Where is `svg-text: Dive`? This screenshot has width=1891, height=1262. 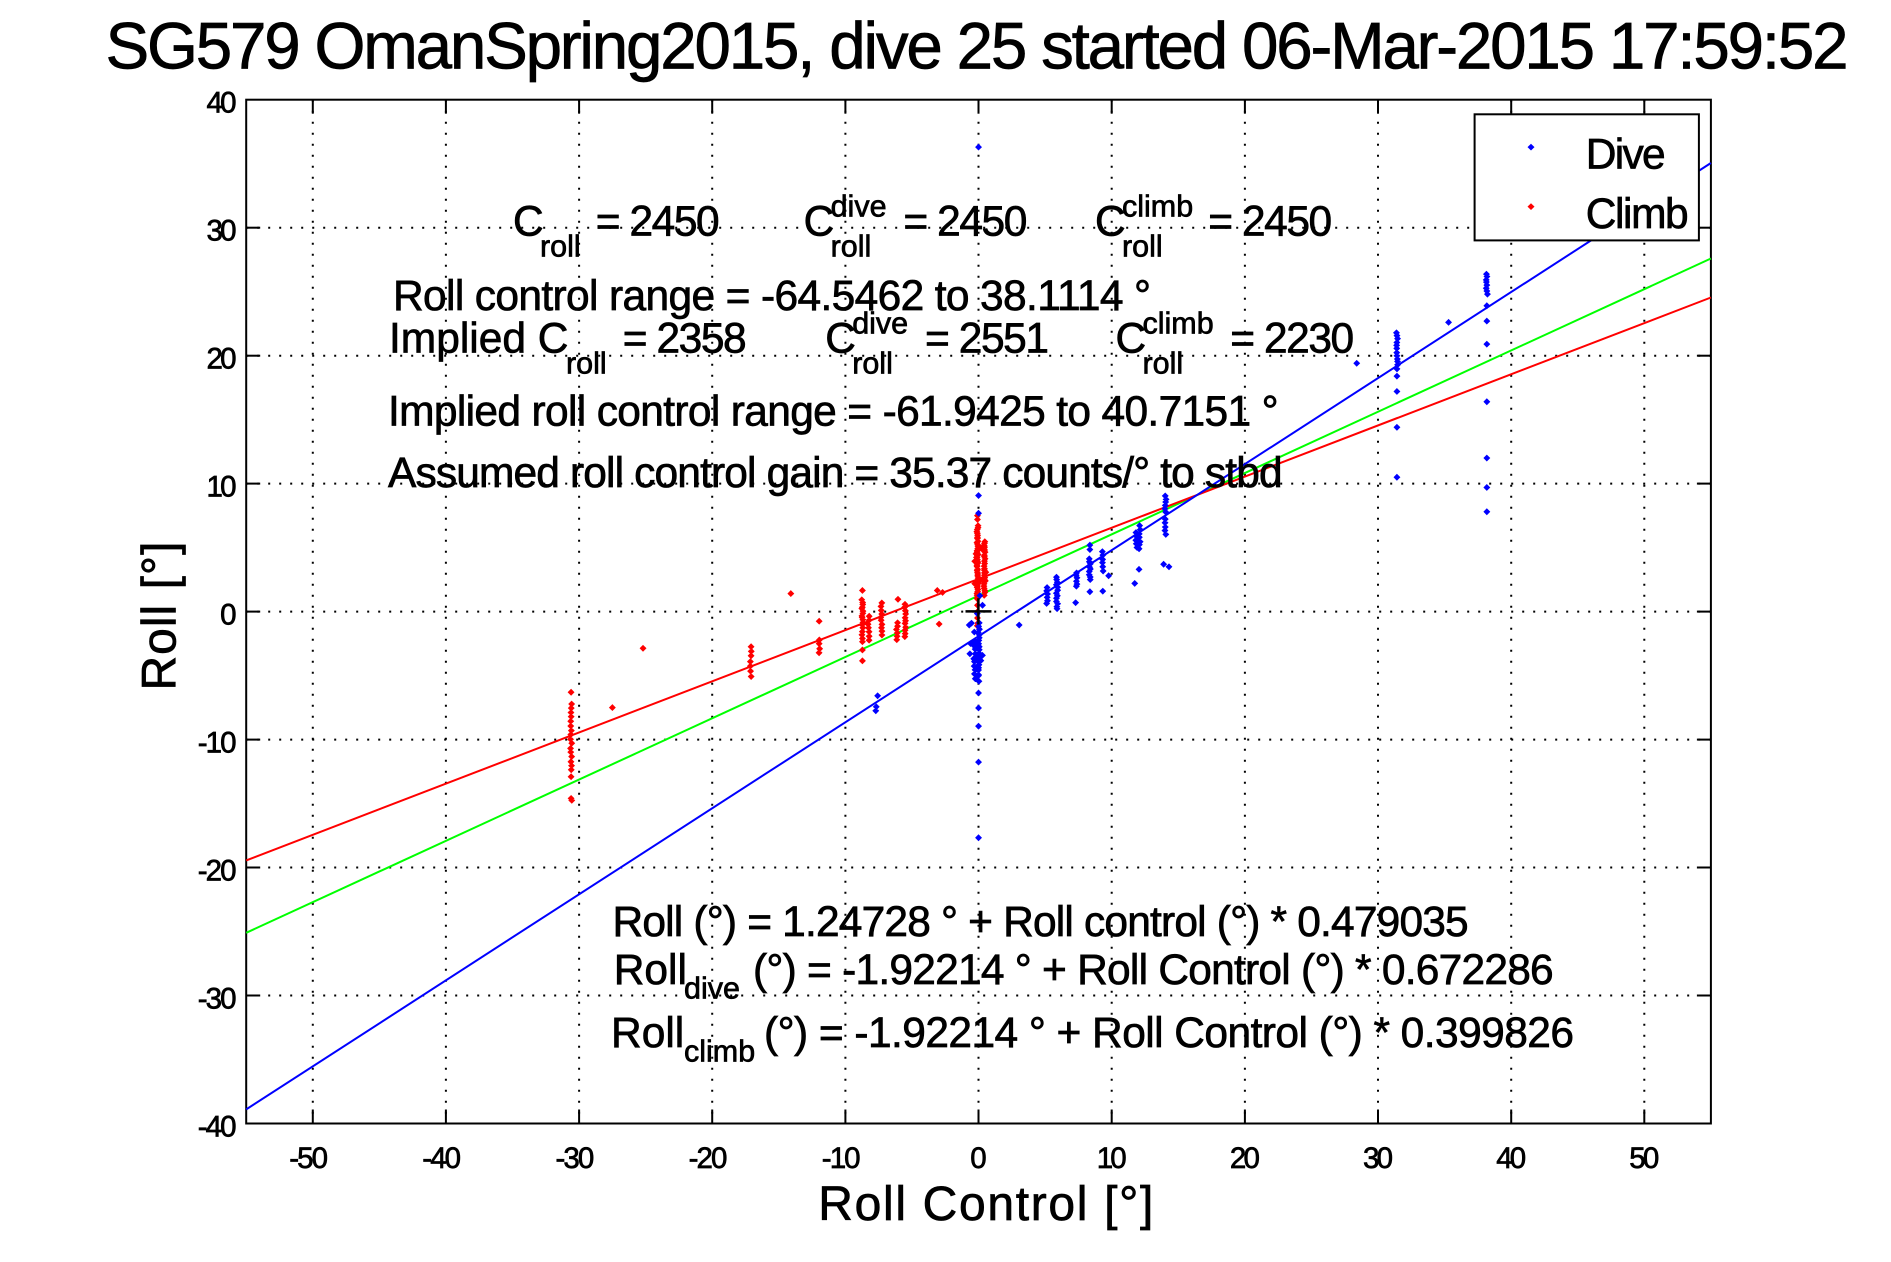
svg-text: Dive is located at coordinates (1626, 155).